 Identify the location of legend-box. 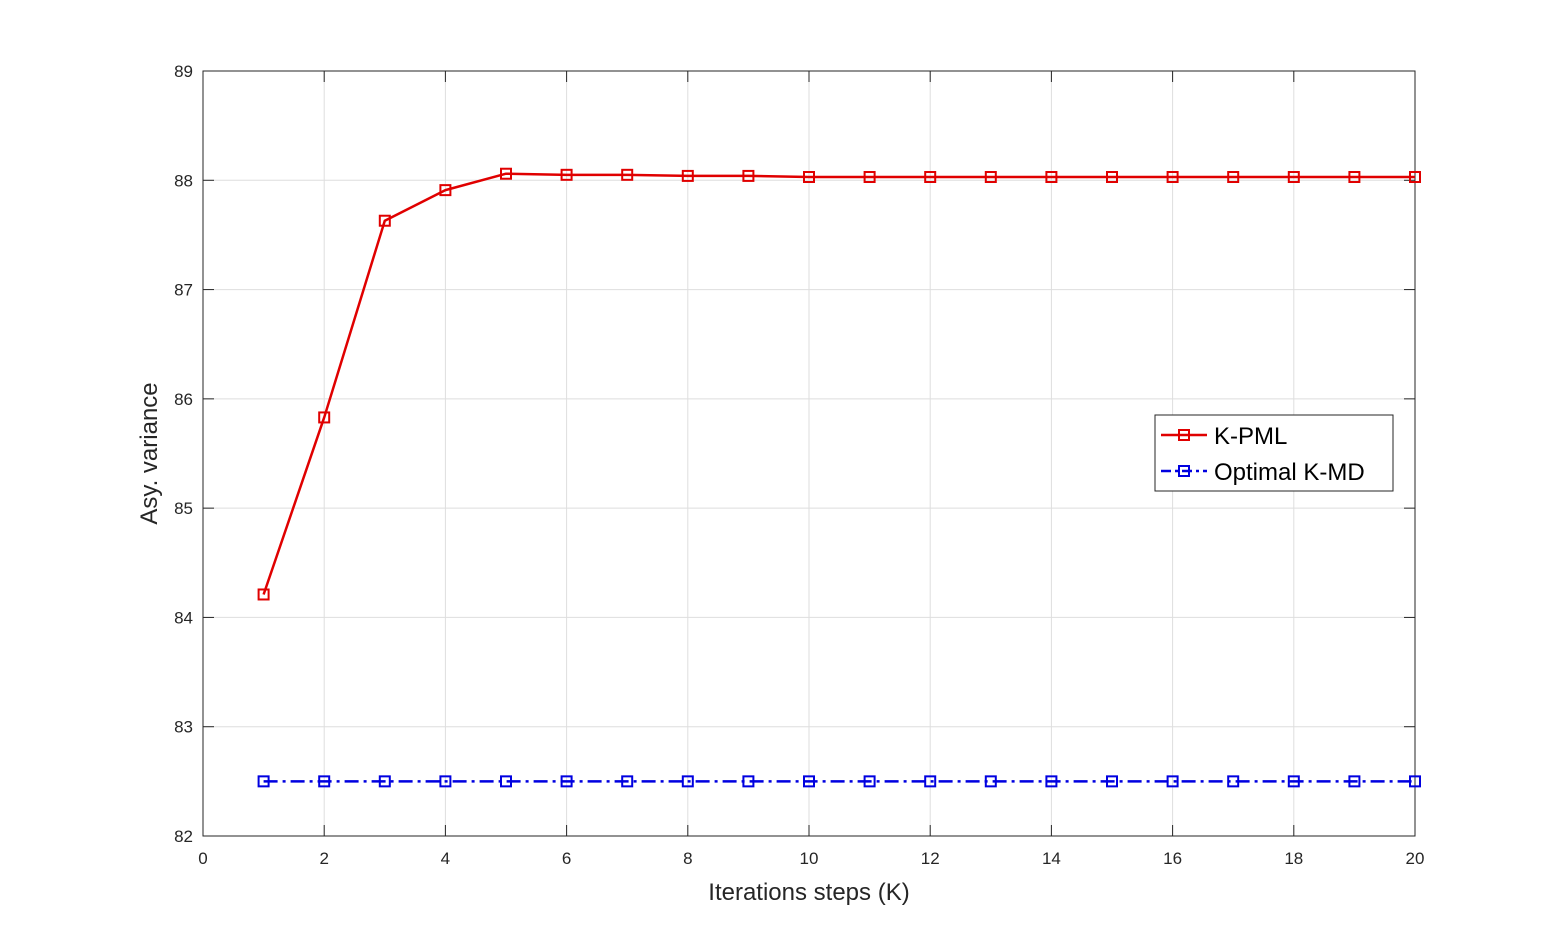
(1274, 453).